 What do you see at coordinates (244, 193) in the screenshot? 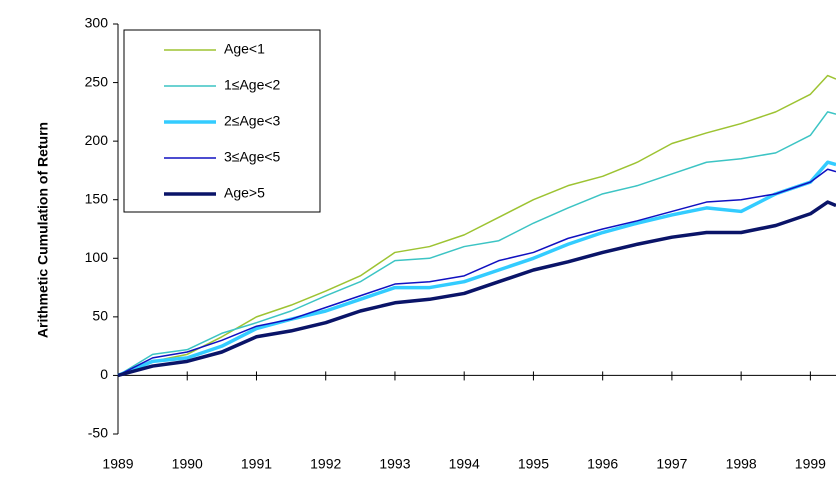
I see `legend-label: Age>5` at bounding box center [244, 193].